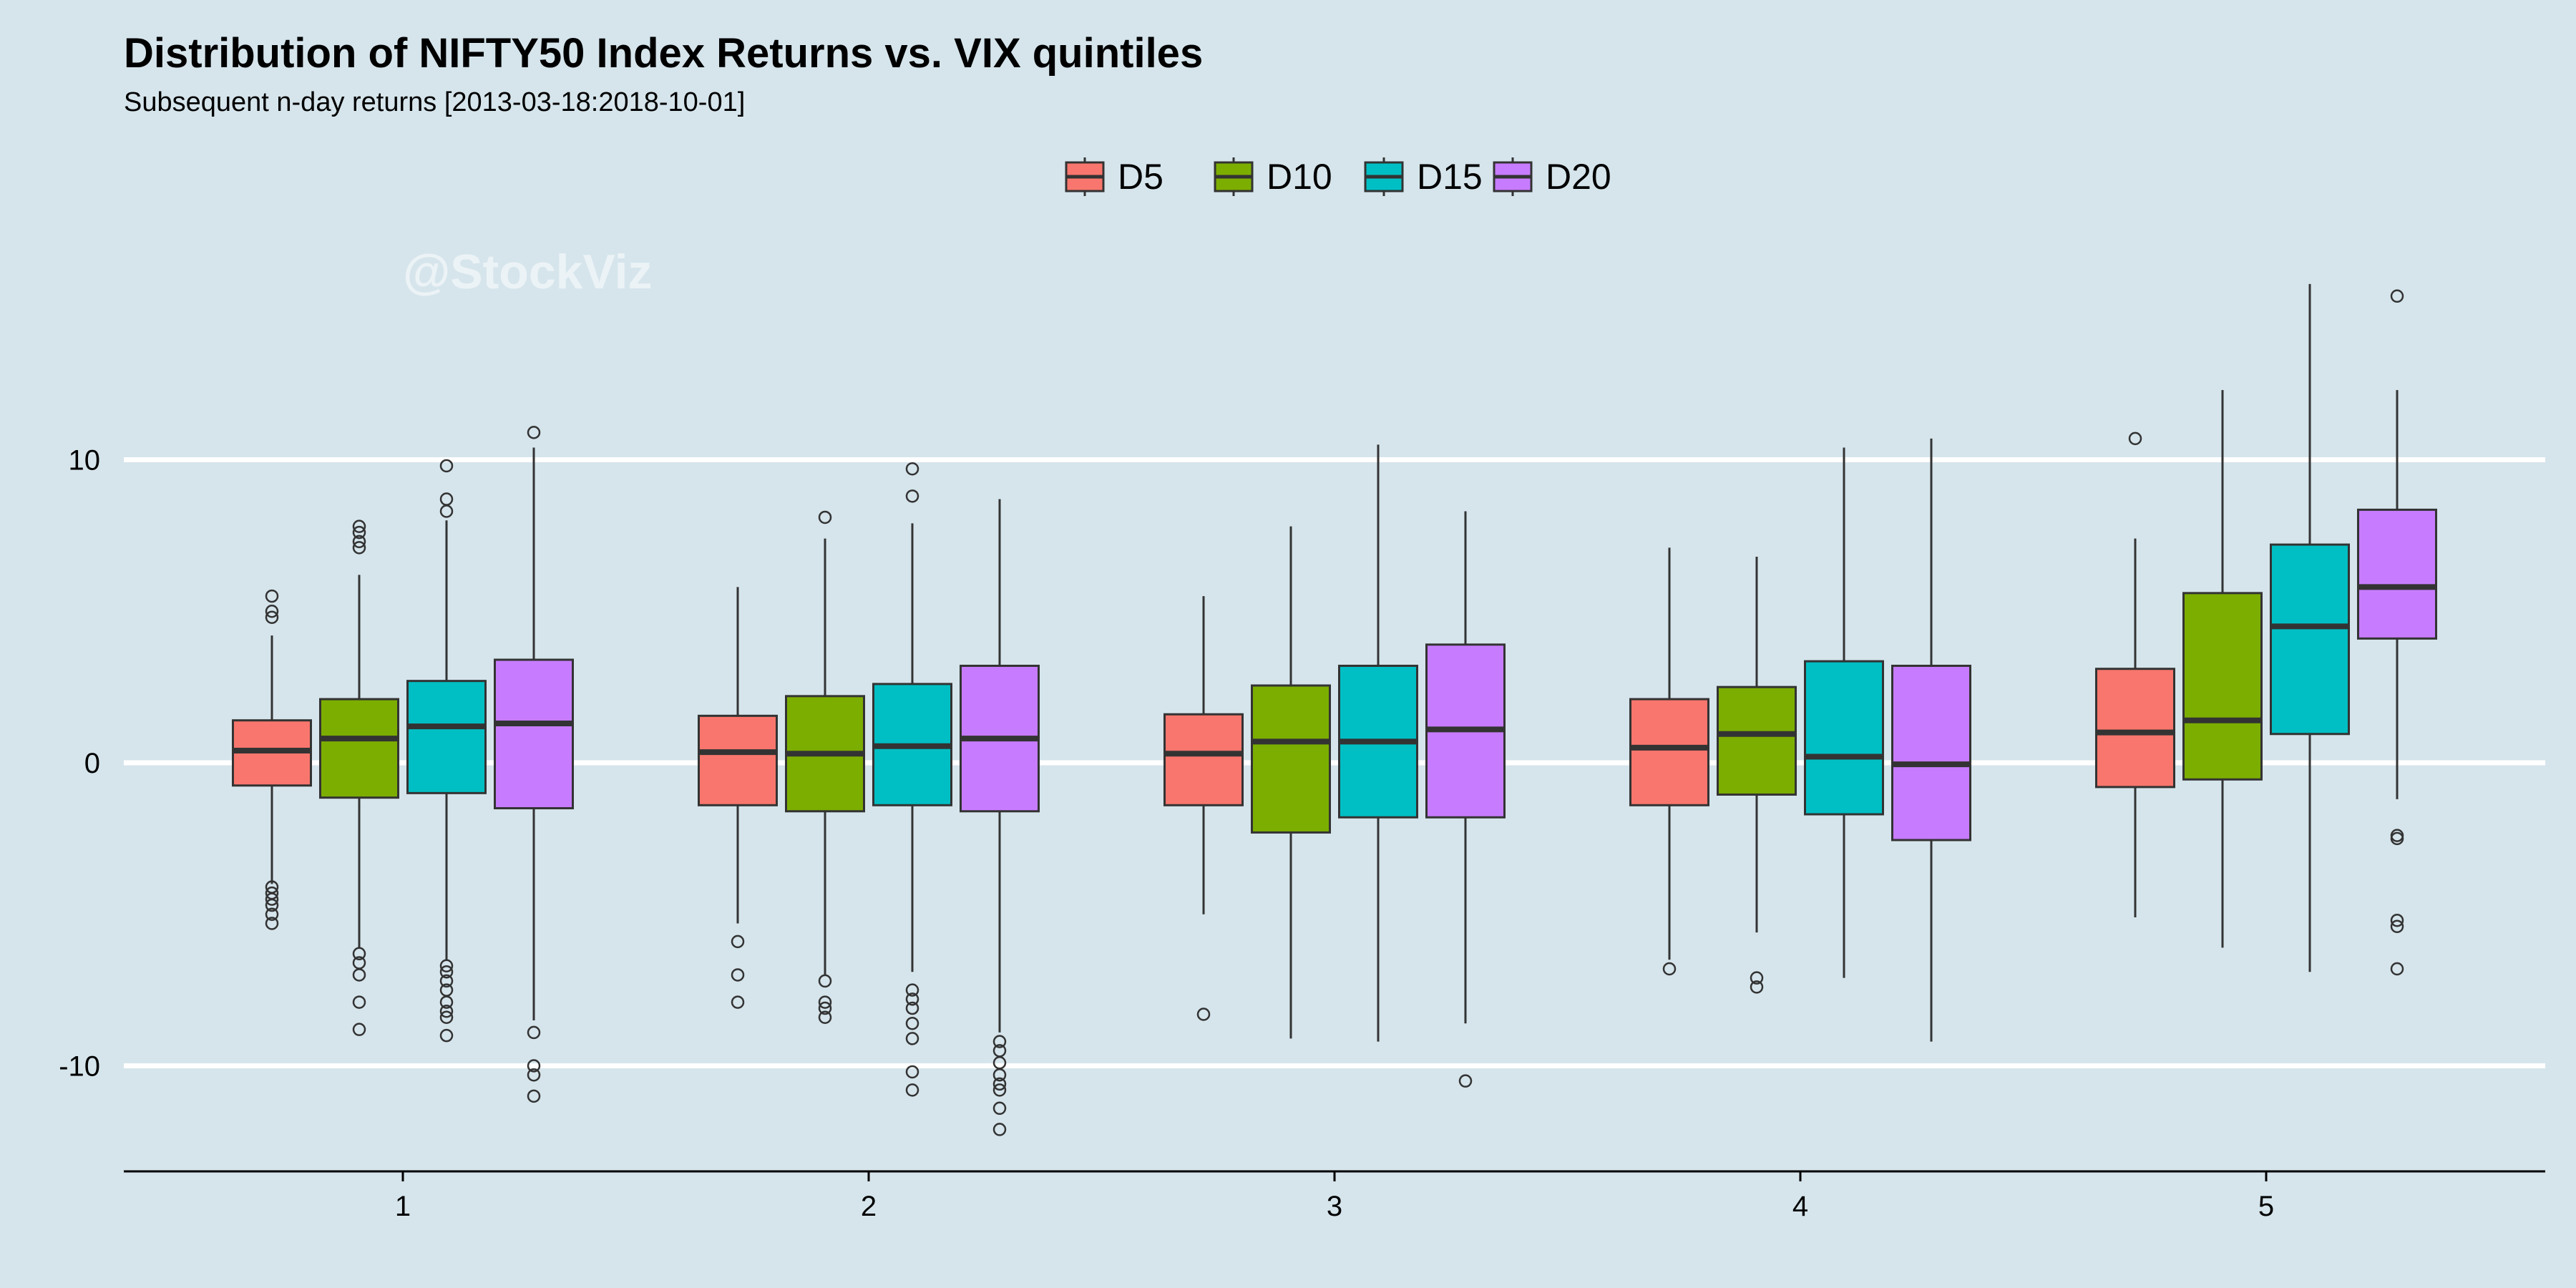 The width and height of the screenshot is (2576, 1288). Describe the element at coordinates (79, 764) in the screenshot. I see `y-axis-ticks: 10 0 -10` at that location.